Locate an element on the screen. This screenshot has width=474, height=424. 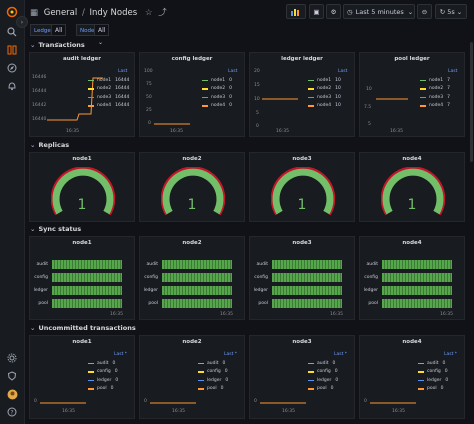
save-icon: ▣ is located at coordinates (316, 11).